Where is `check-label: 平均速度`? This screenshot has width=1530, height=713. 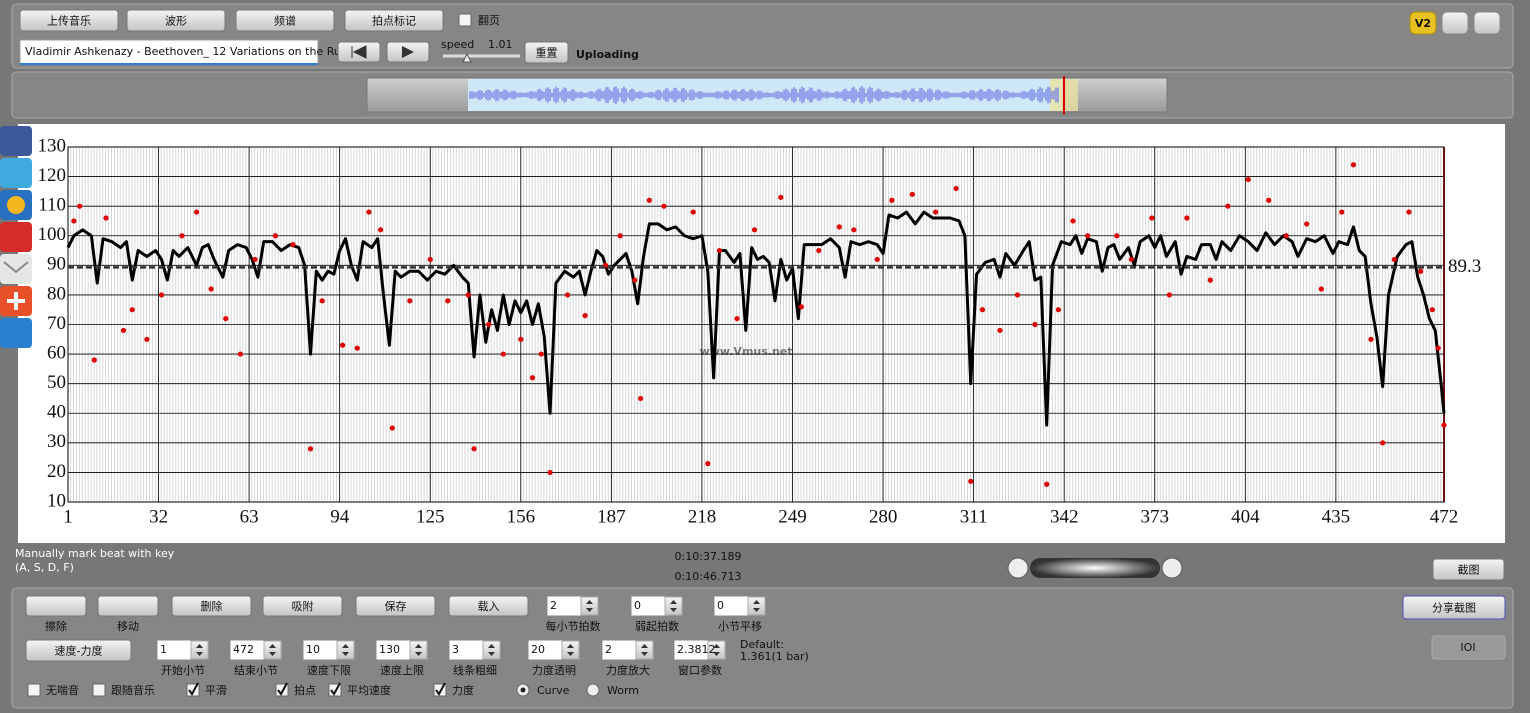 check-label: 平均速度 is located at coordinates (369, 690).